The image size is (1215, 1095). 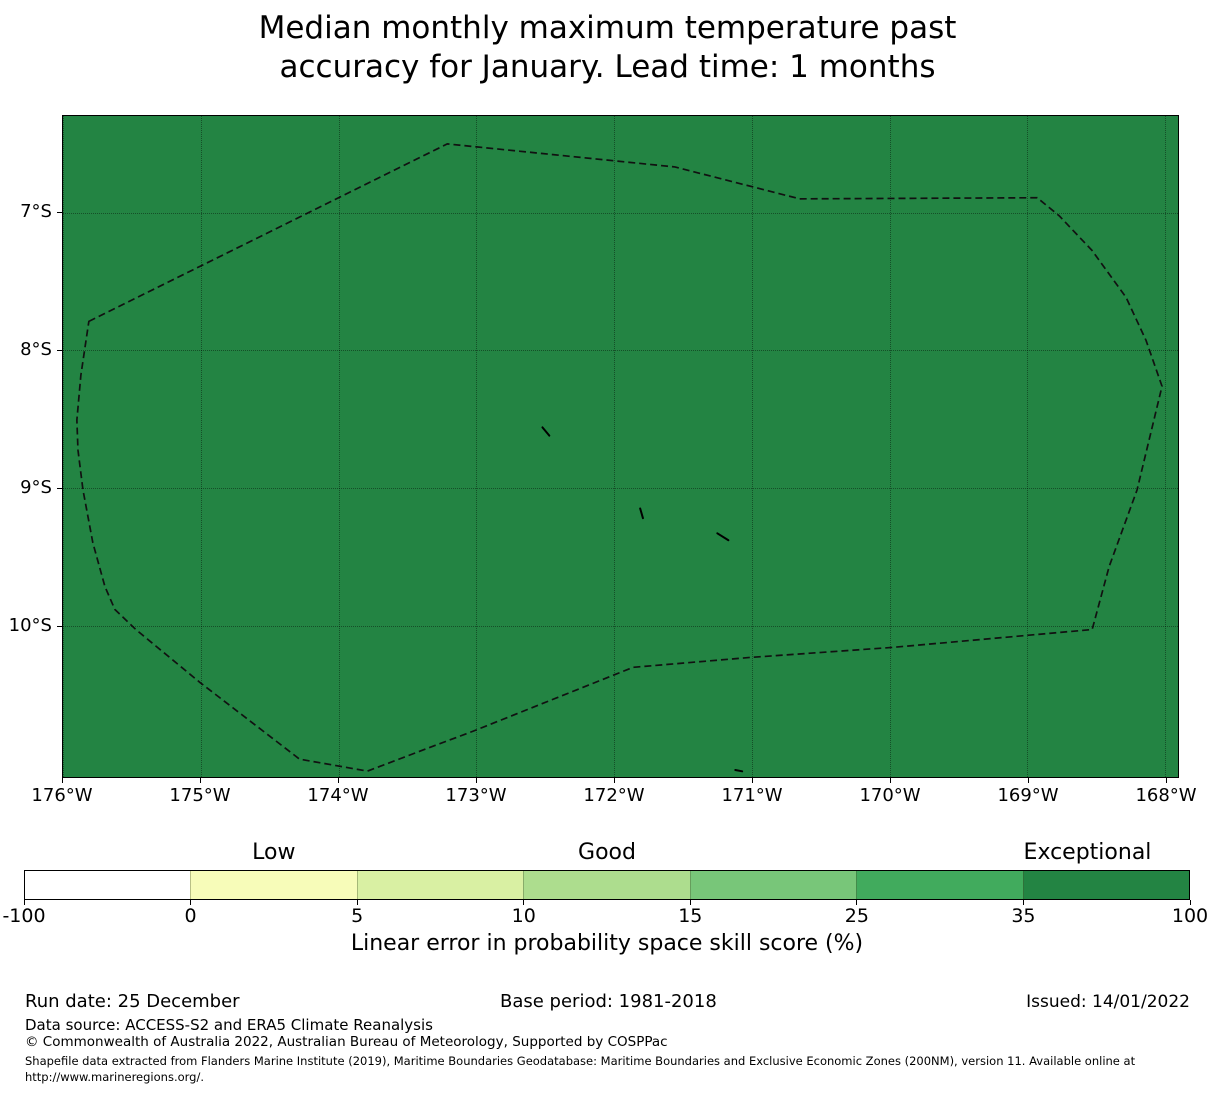 What do you see at coordinates (614, 795) in the screenshot?
I see `x-tick-label: 172°W` at bounding box center [614, 795].